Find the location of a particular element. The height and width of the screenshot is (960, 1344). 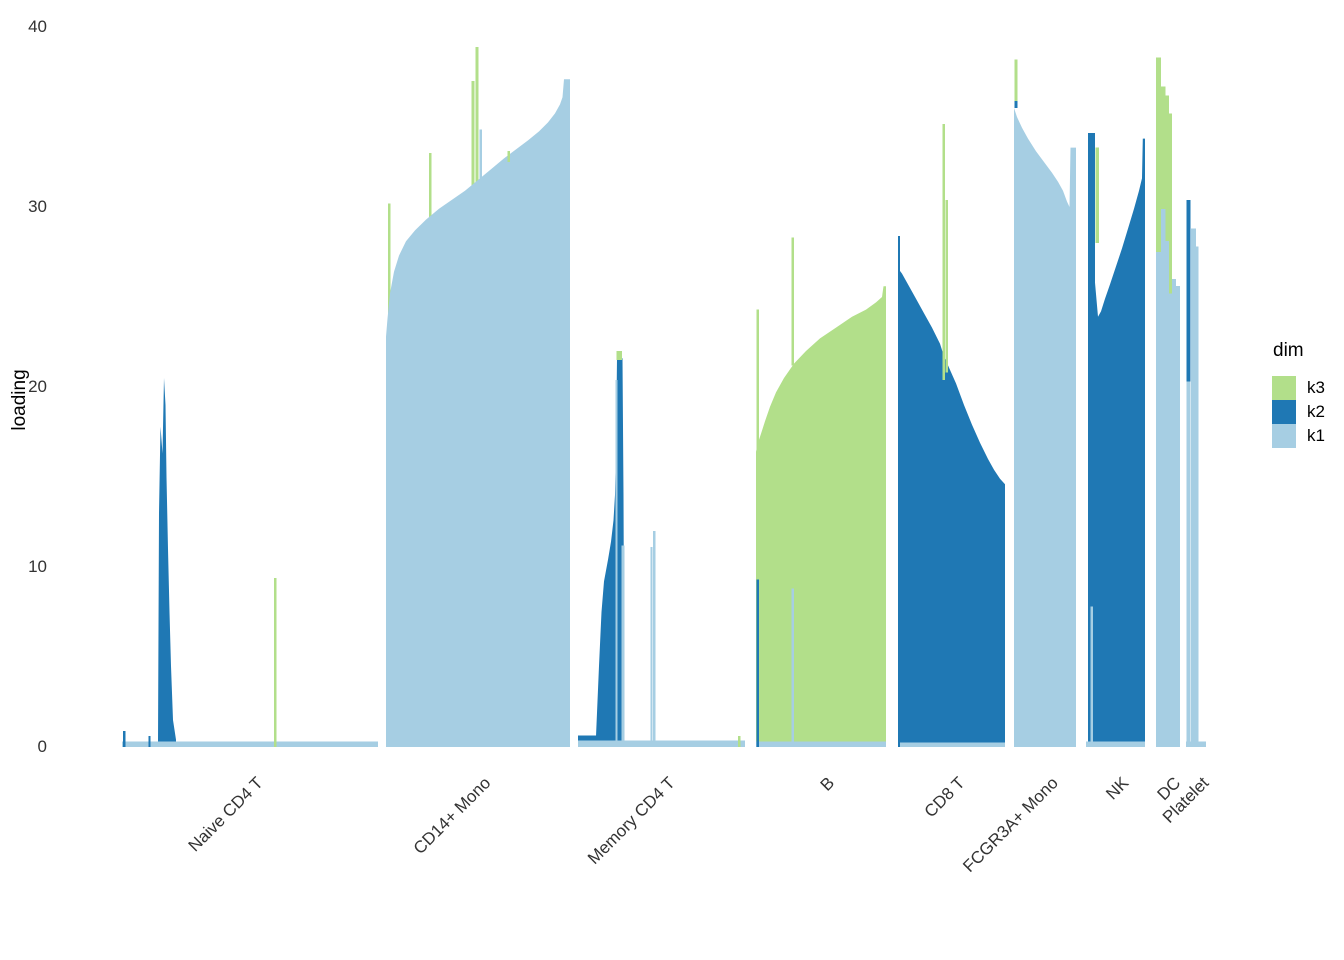

legend-label: k3 is located at coordinates (1316, 387).